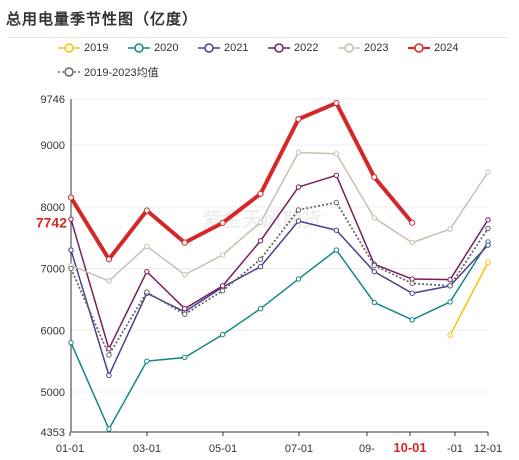  I want to click on legend-label: 2022, so click(306, 48).